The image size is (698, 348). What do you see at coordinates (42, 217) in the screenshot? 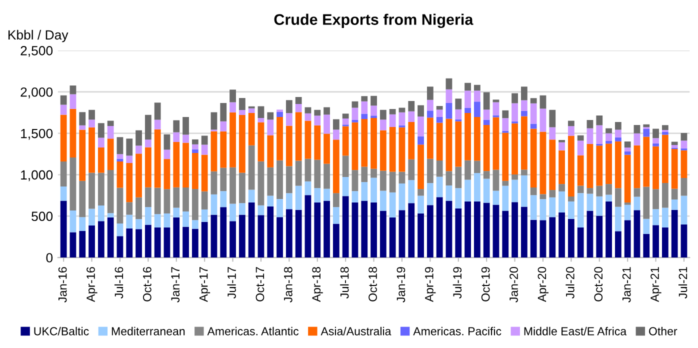
I see `y-tick-label: 500` at bounding box center [42, 217].